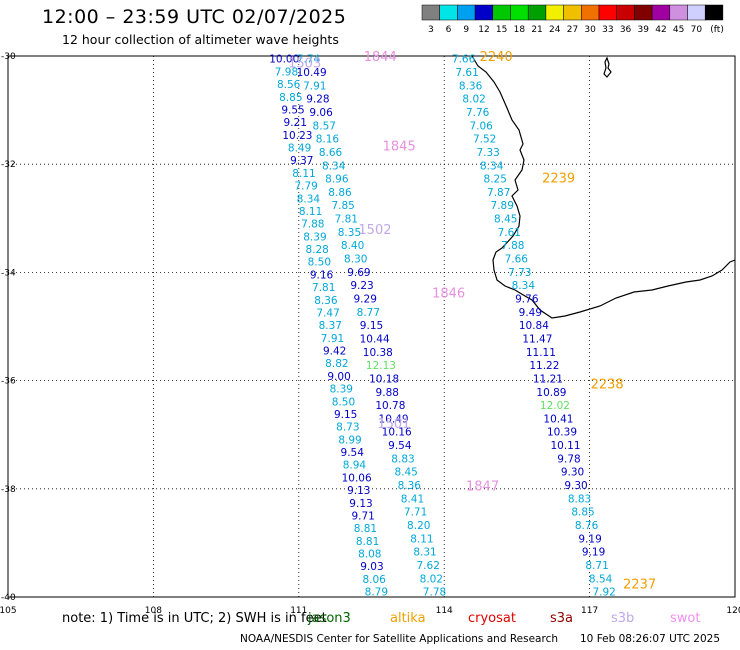 Image resolution: width=740 pixels, height=650 pixels. I want to click on wave-height-value: 8.83, so click(402, 459).